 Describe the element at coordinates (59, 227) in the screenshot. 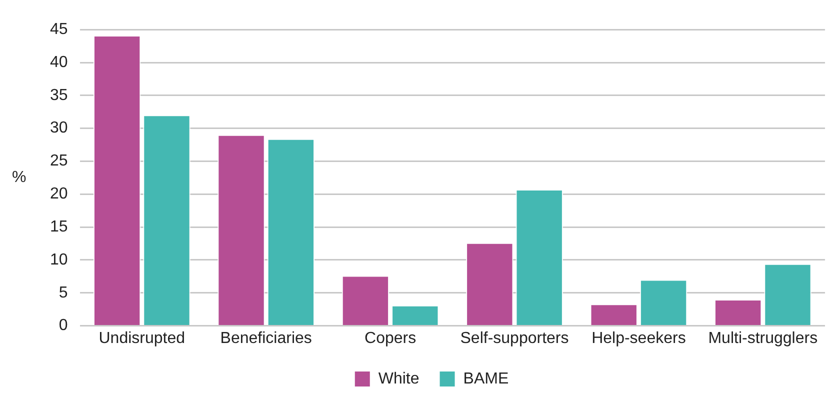

I see `y-tick-label: 15` at that location.